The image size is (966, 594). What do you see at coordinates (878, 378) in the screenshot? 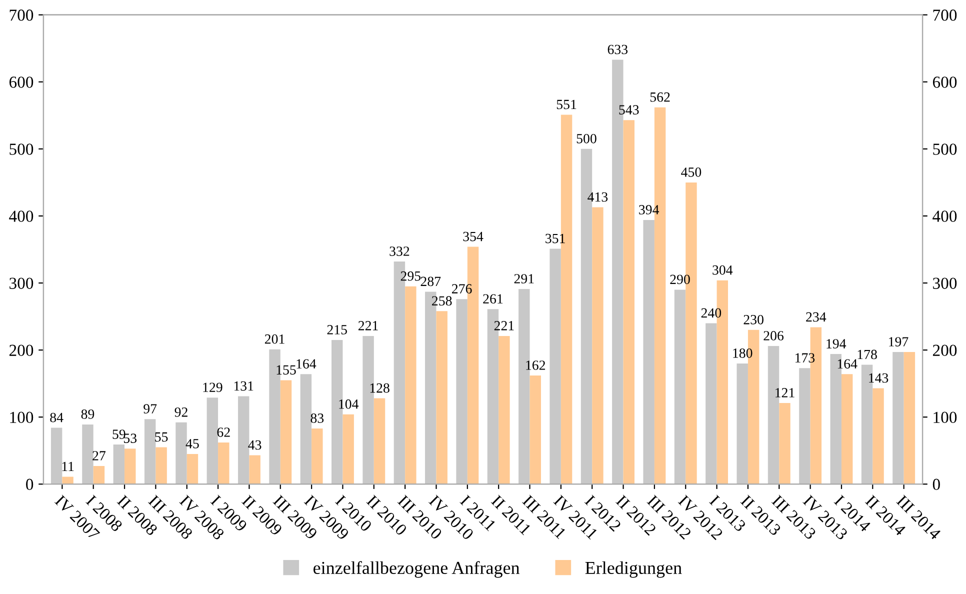
I see `data-label: 143` at bounding box center [878, 378].